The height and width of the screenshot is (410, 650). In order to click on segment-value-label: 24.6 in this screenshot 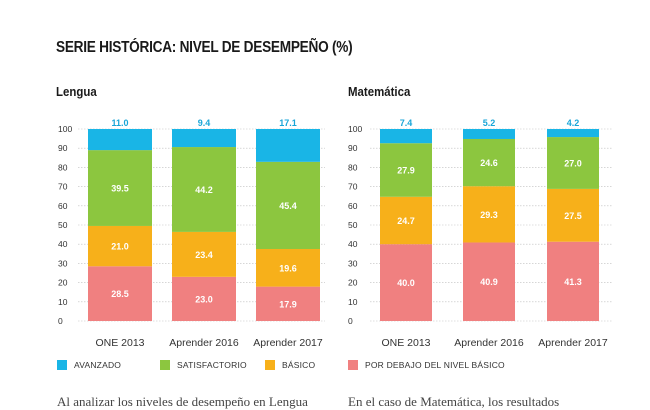, I will do `click(489, 163)`.